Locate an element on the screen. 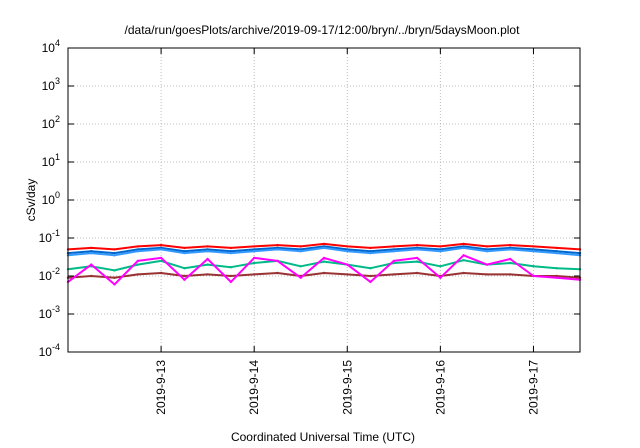  y-tick-label: 10⁻¹ is located at coordinates (49, 236).